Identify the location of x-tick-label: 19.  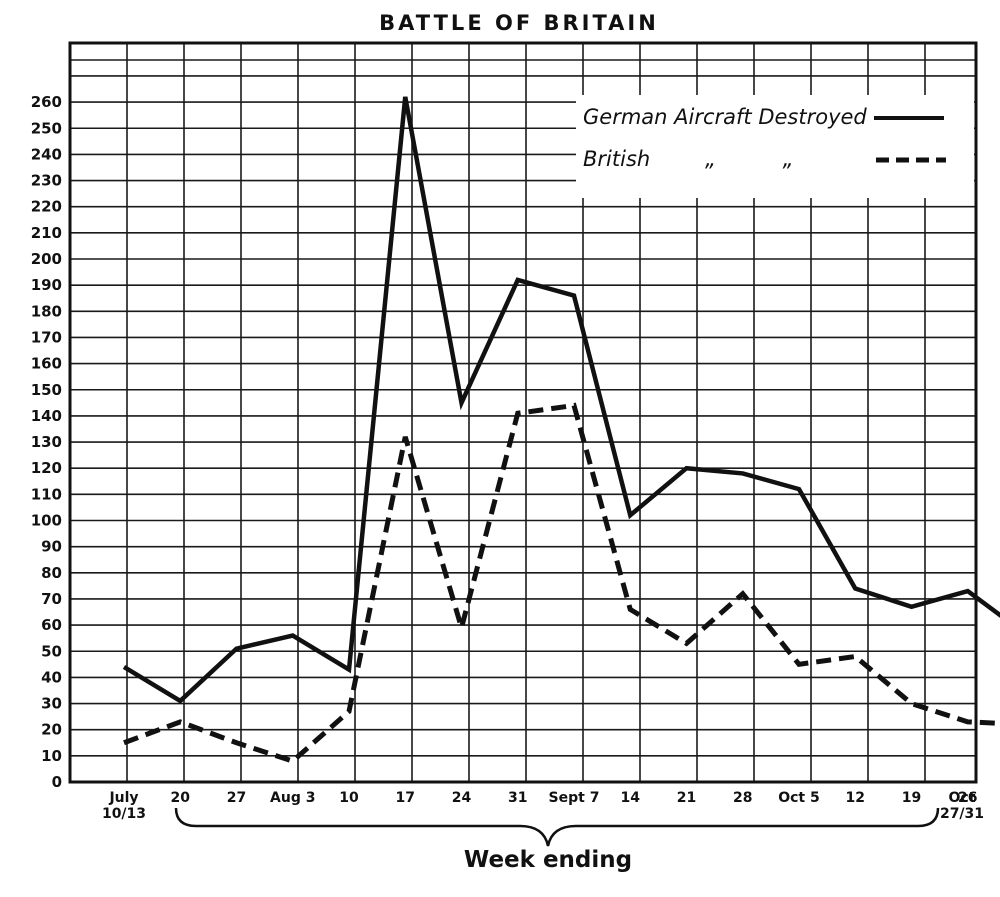
(911, 798).